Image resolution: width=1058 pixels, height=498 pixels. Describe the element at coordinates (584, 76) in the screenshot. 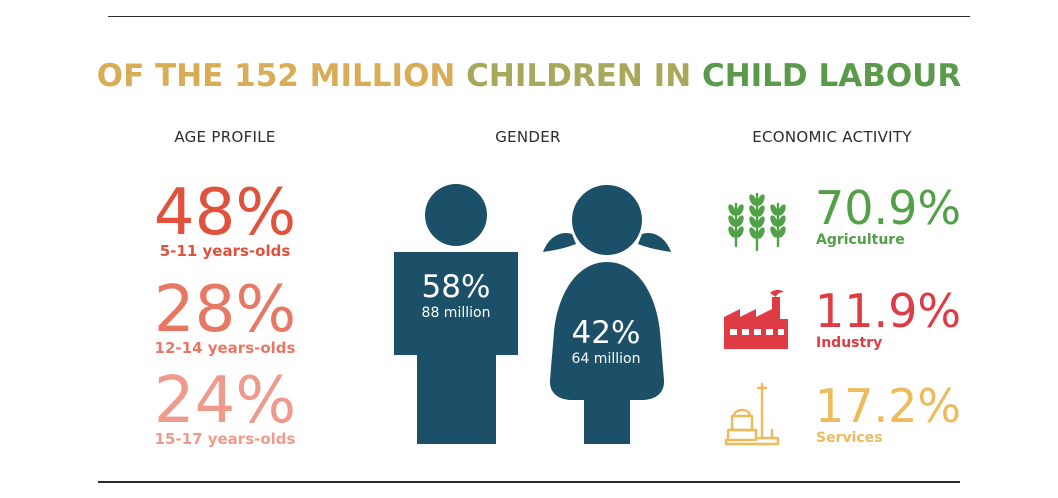

I see `title-part-2: CHILDREN IN` at that location.